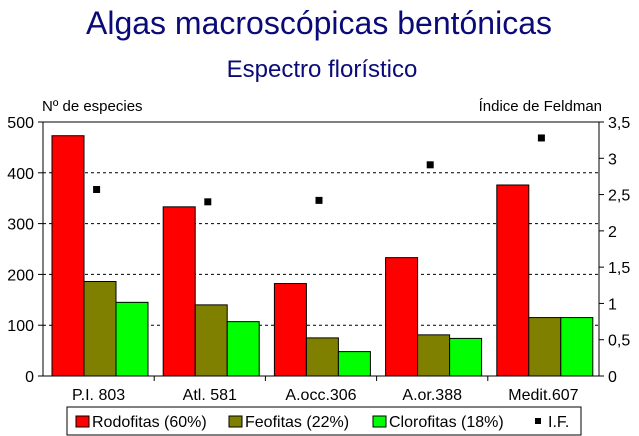 Image resolution: width=639 pixels, height=436 pixels. What do you see at coordinates (297, 422) in the screenshot?
I see `legend-feofitas-label: Feofitas (22%)` at bounding box center [297, 422].